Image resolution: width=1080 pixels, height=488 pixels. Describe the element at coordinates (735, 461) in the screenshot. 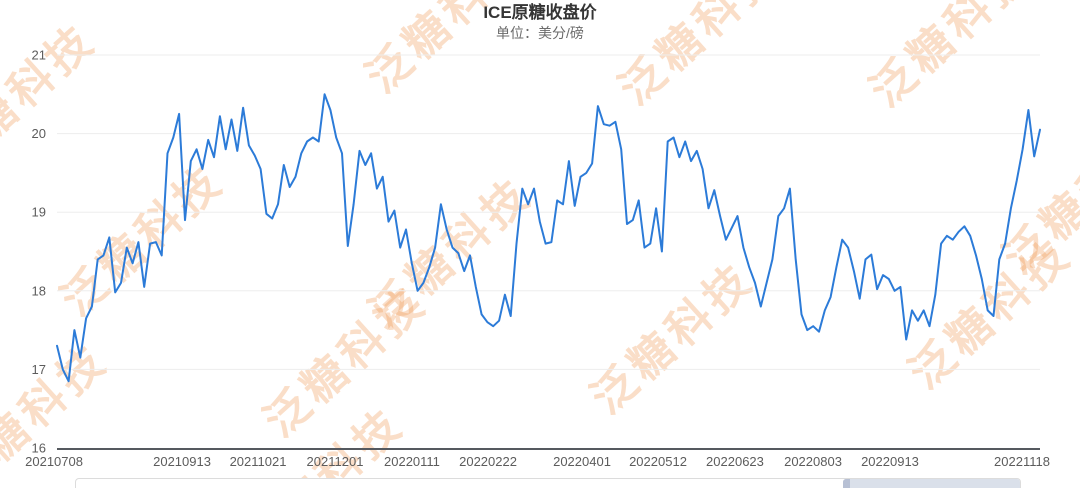

I see `x-axis-tick-label: 20220623` at that location.